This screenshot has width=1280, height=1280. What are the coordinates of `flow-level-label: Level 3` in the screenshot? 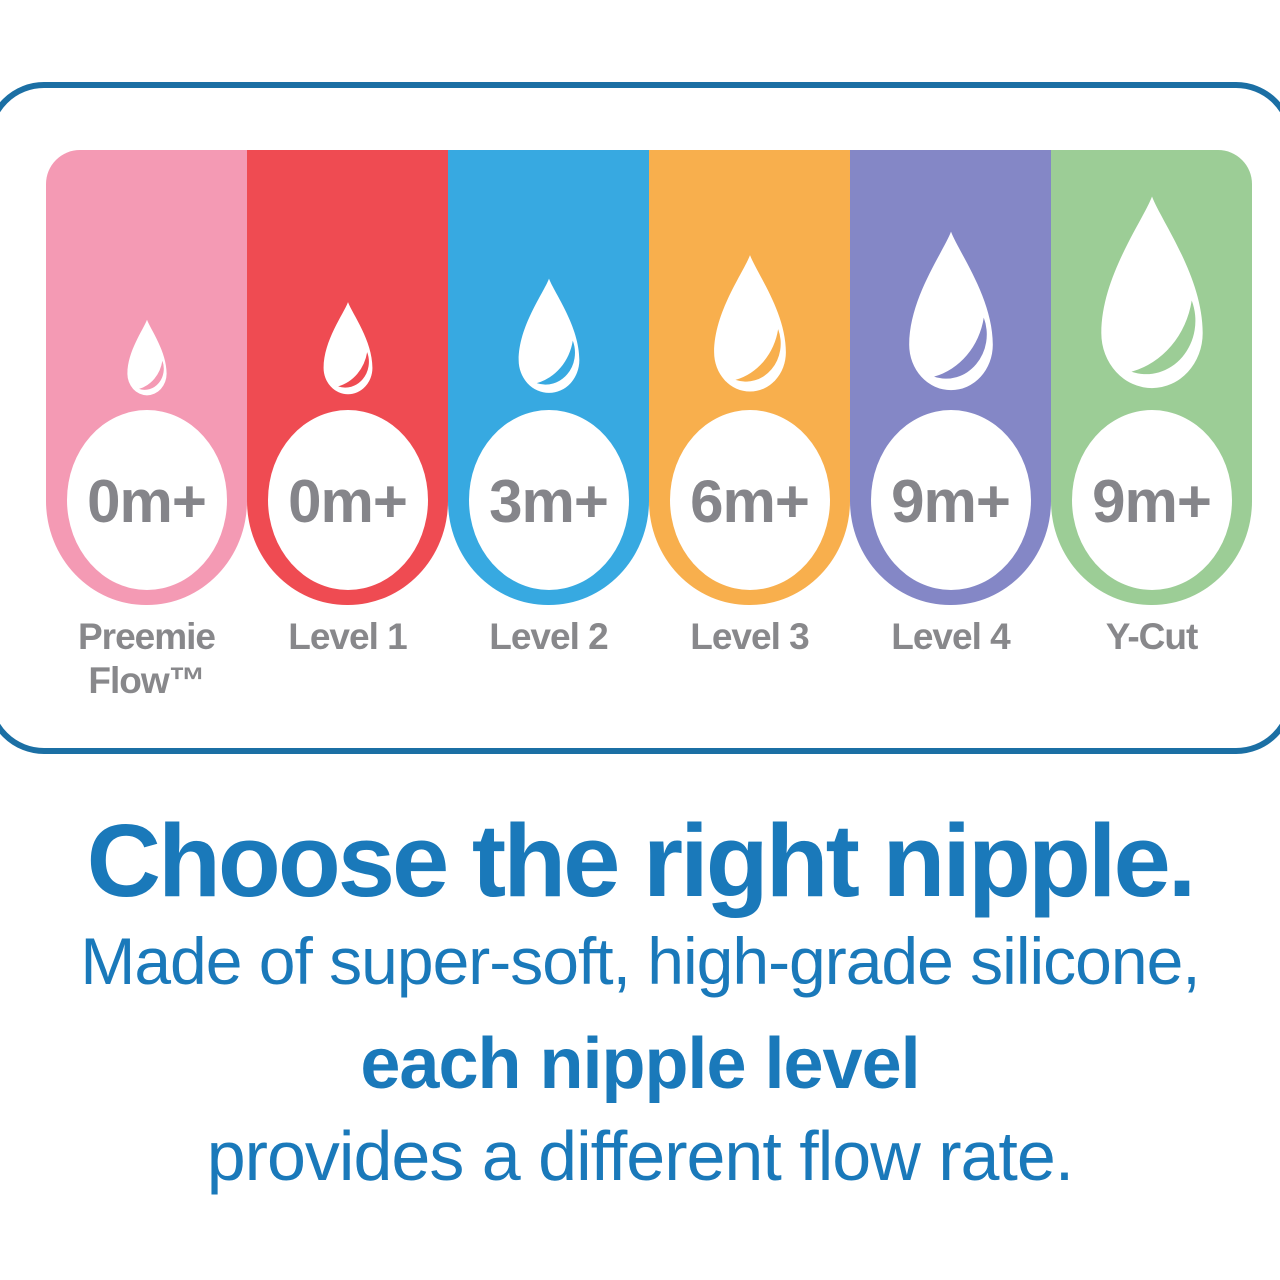 It's located at (749, 637).